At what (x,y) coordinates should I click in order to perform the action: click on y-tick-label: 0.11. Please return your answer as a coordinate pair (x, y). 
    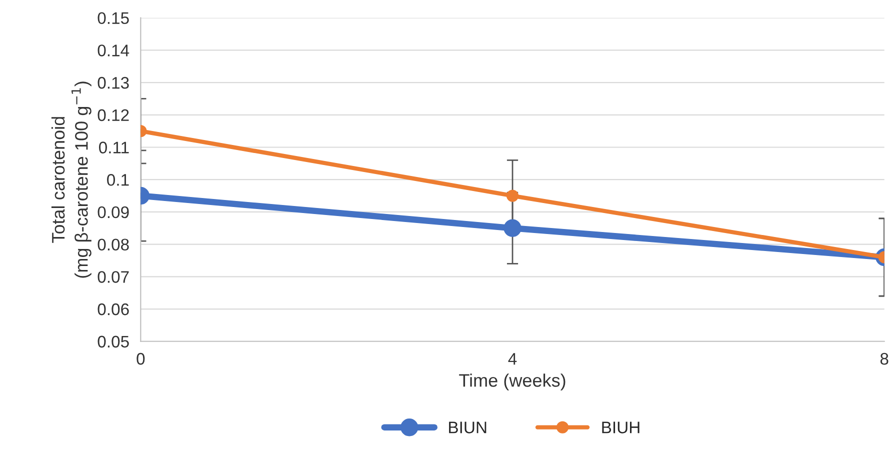
    Looking at the image, I should click on (114, 148).